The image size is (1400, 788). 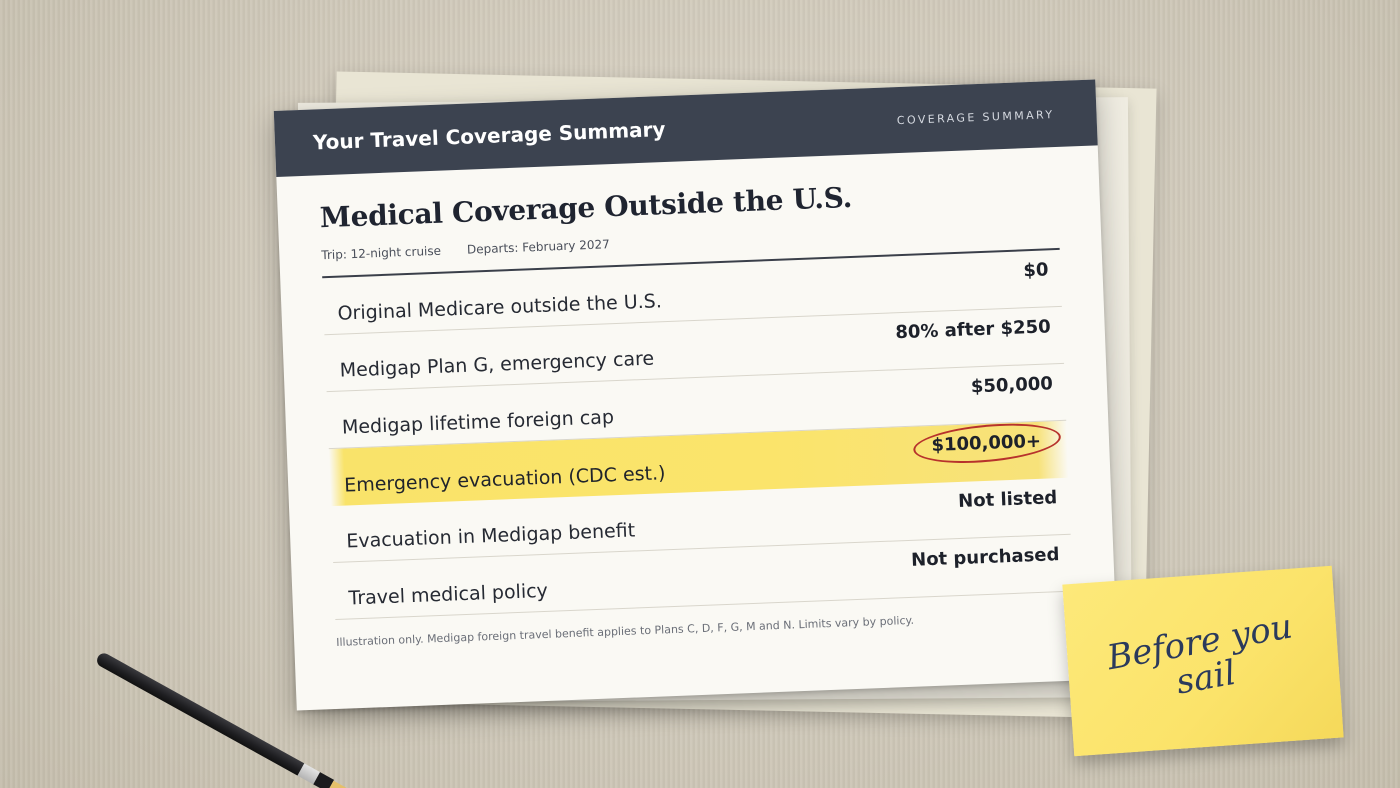 What do you see at coordinates (381, 253) in the screenshot?
I see `trip-info: Trip: 12-night cruise` at bounding box center [381, 253].